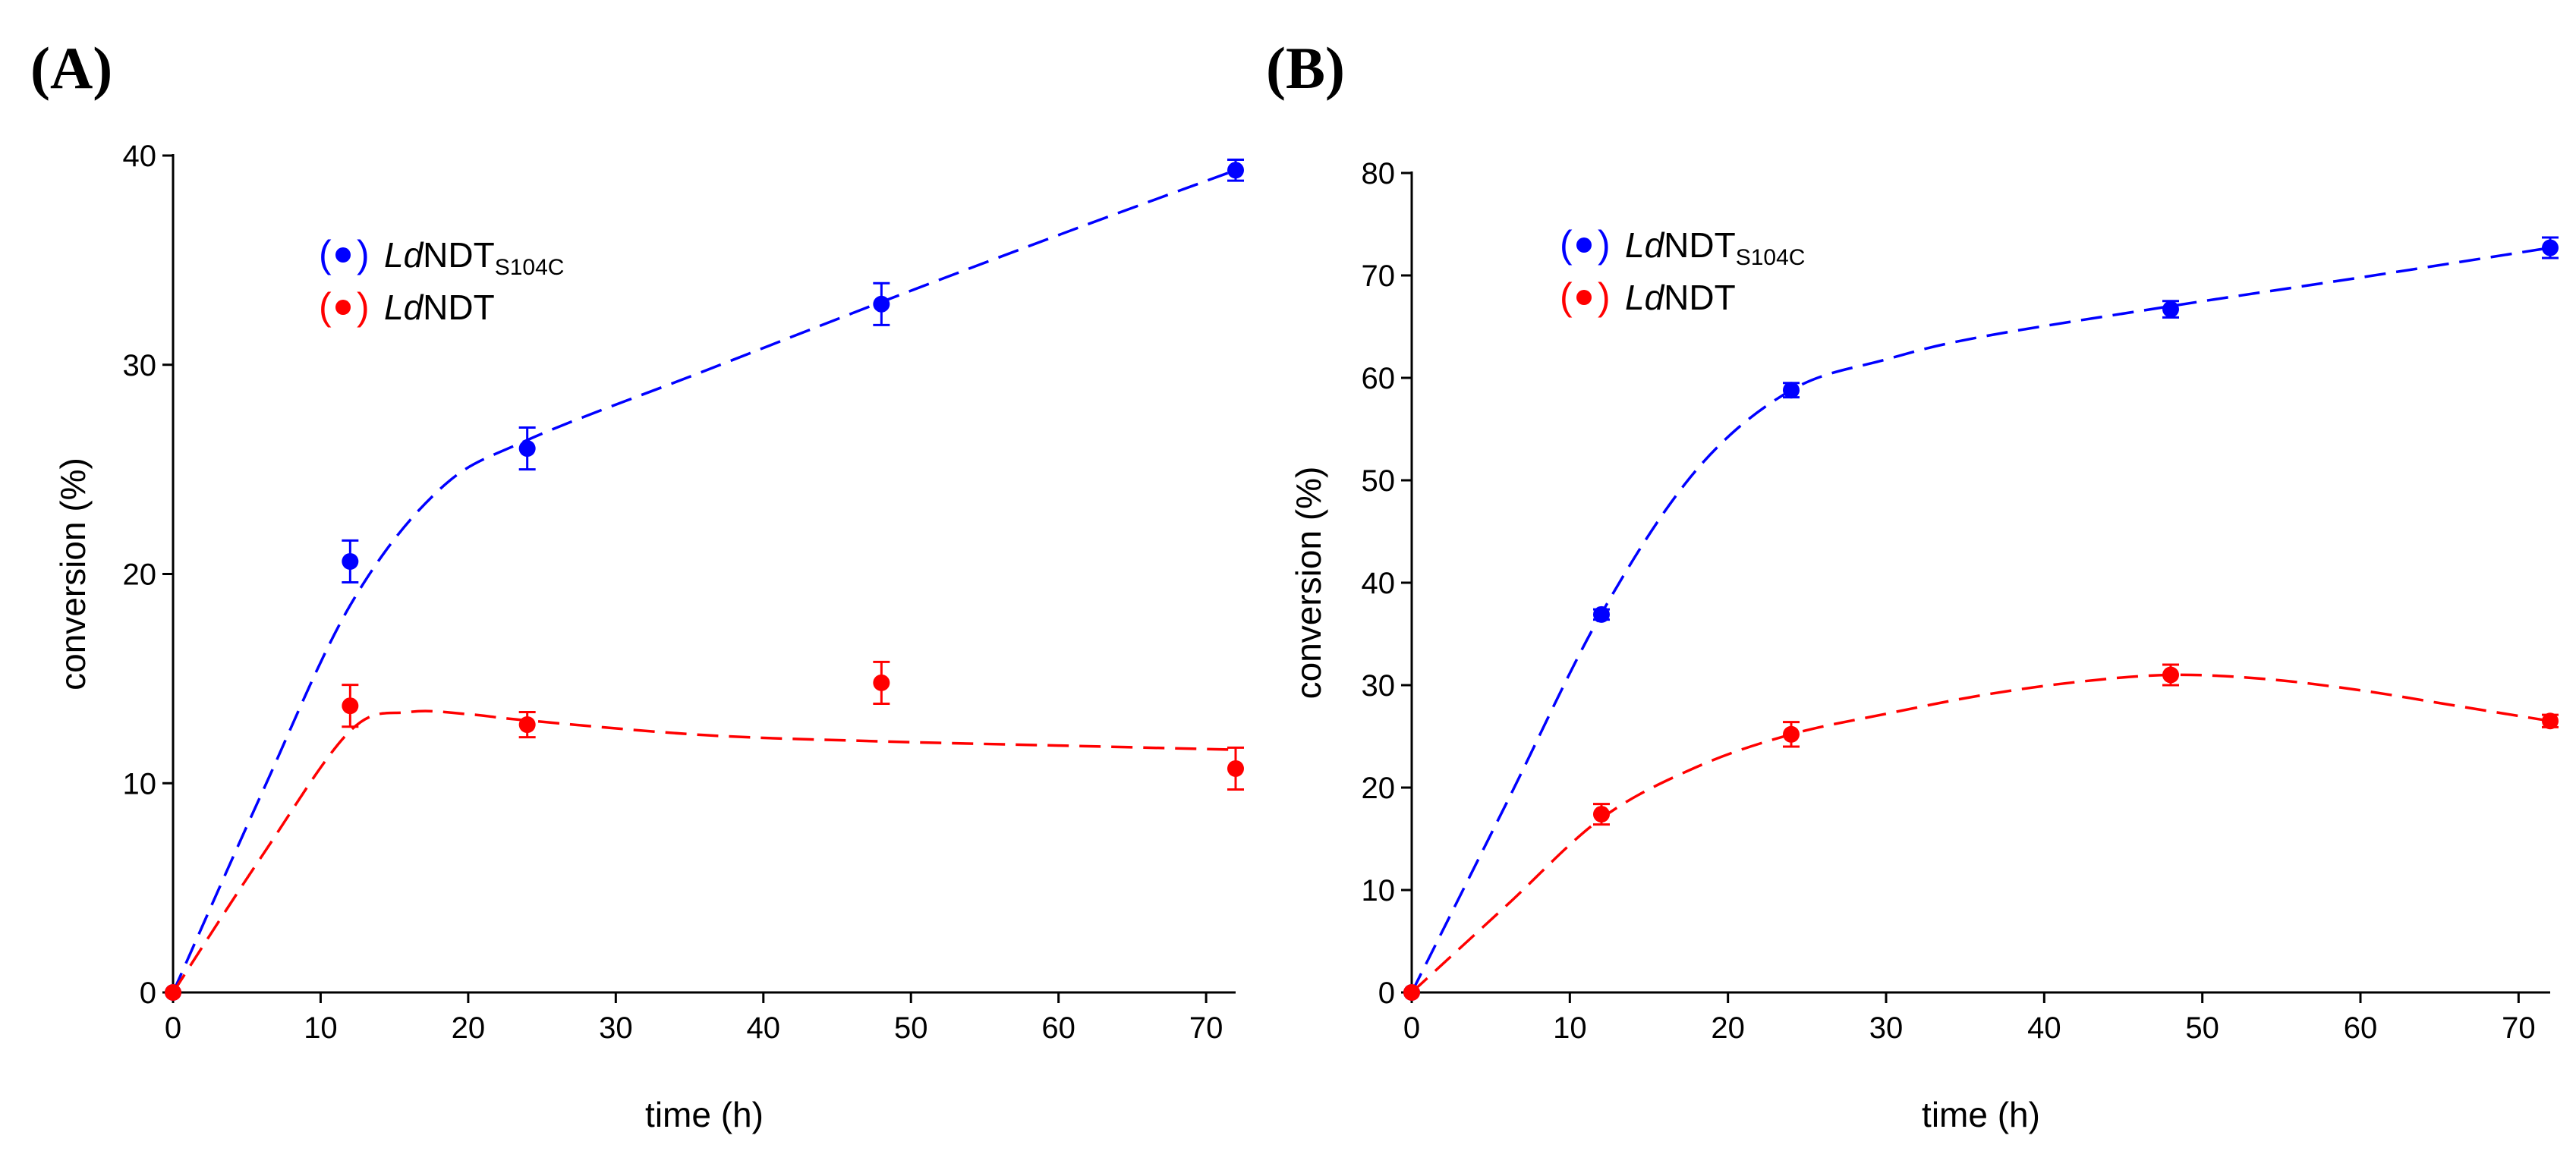 The width and height of the screenshot is (2576, 1170). Describe the element at coordinates (1379, 276) in the screenshot. I see `y-tick-label: 70` at that location.